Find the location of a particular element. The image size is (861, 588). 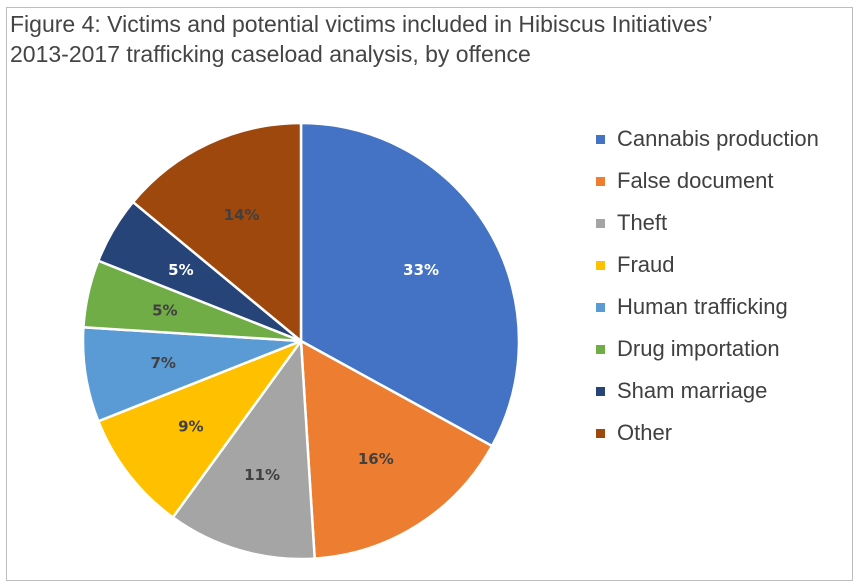

legend-label: Human trafficking is located at coordinates (702, 306).